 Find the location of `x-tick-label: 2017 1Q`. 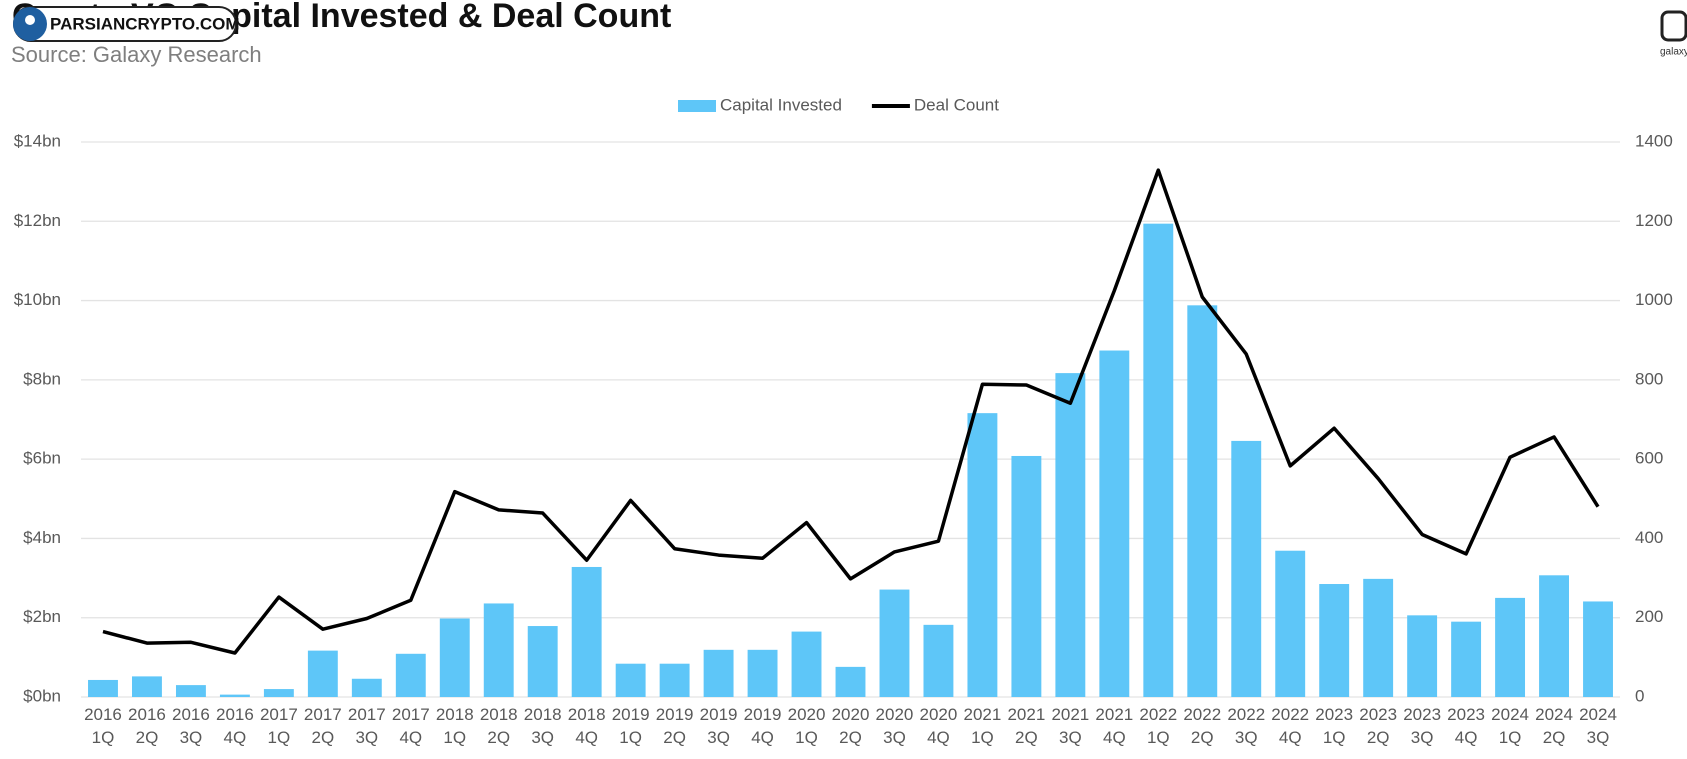

x-tick-label: 2017 1Q is located at coordinates (279, 726).